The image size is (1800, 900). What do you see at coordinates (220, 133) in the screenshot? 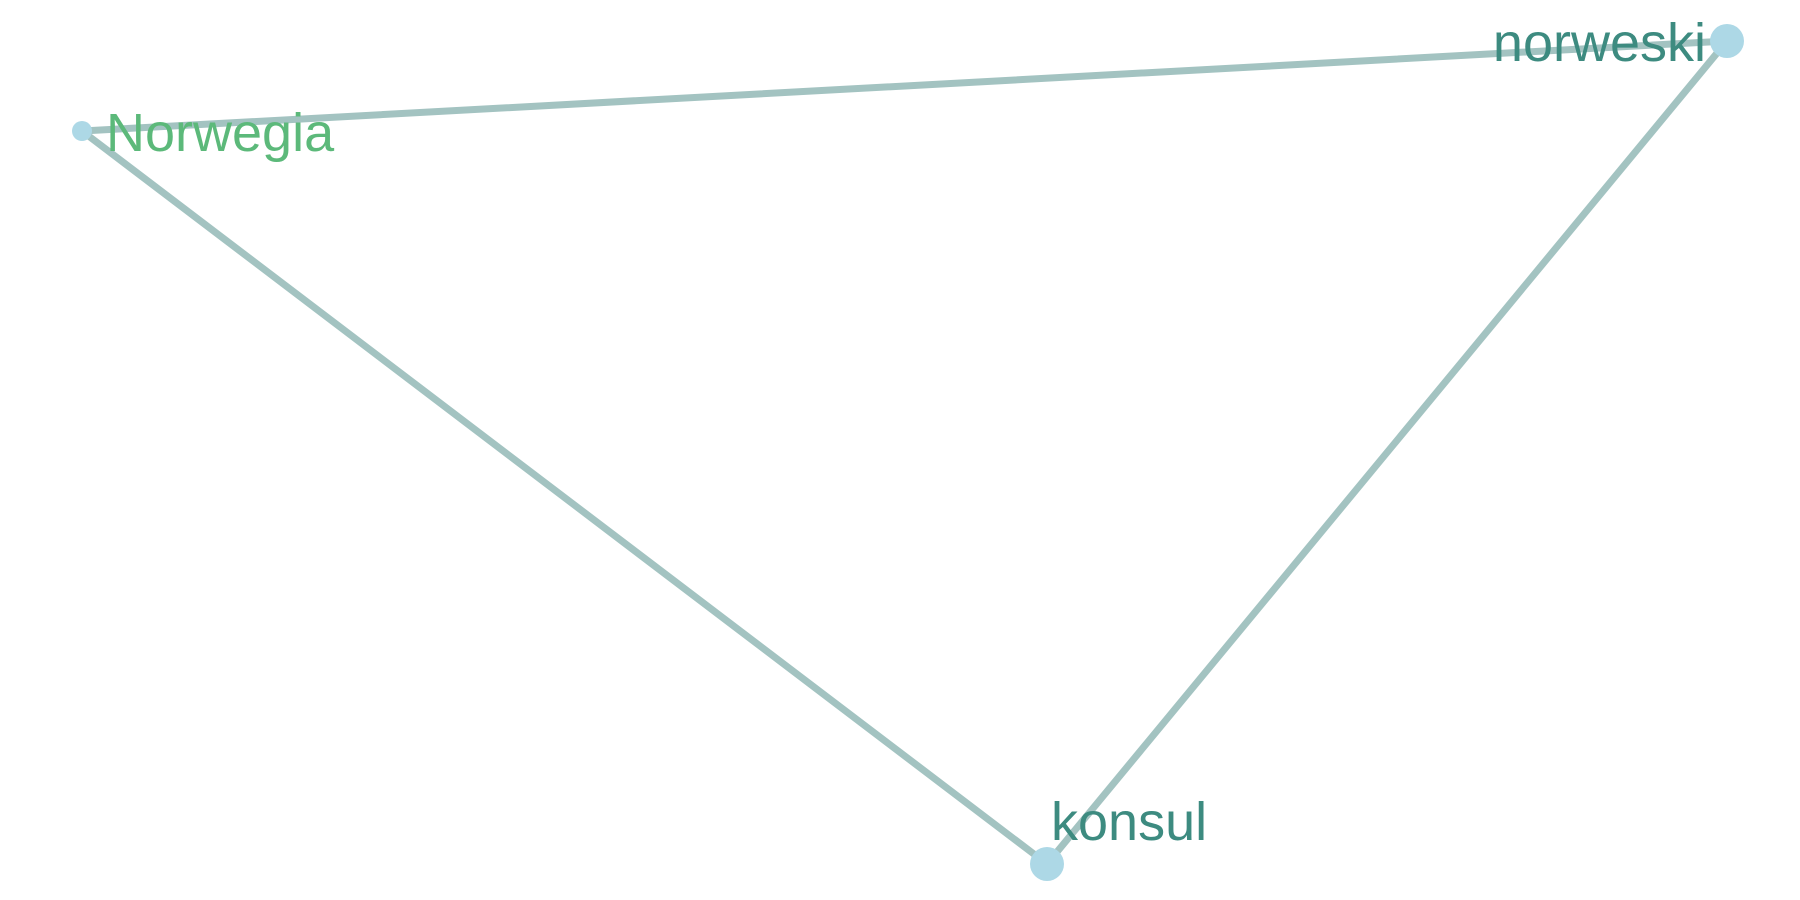
I see `node-label-norwegia: Norwegia` at bounding box center [220, 133].